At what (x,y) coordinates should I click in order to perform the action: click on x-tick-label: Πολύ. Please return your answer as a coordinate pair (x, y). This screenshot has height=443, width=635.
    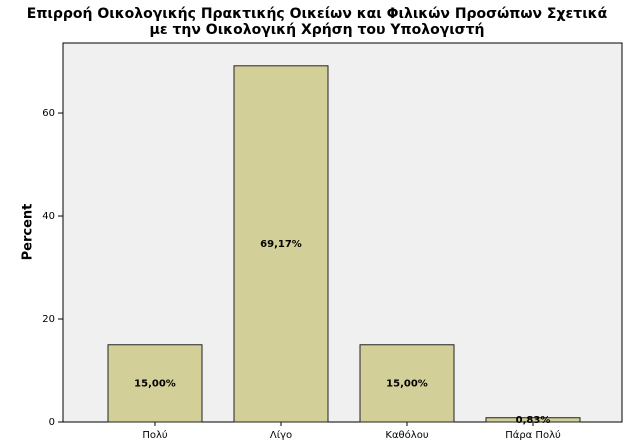
    Looking at the image, I should click on (155, 435).